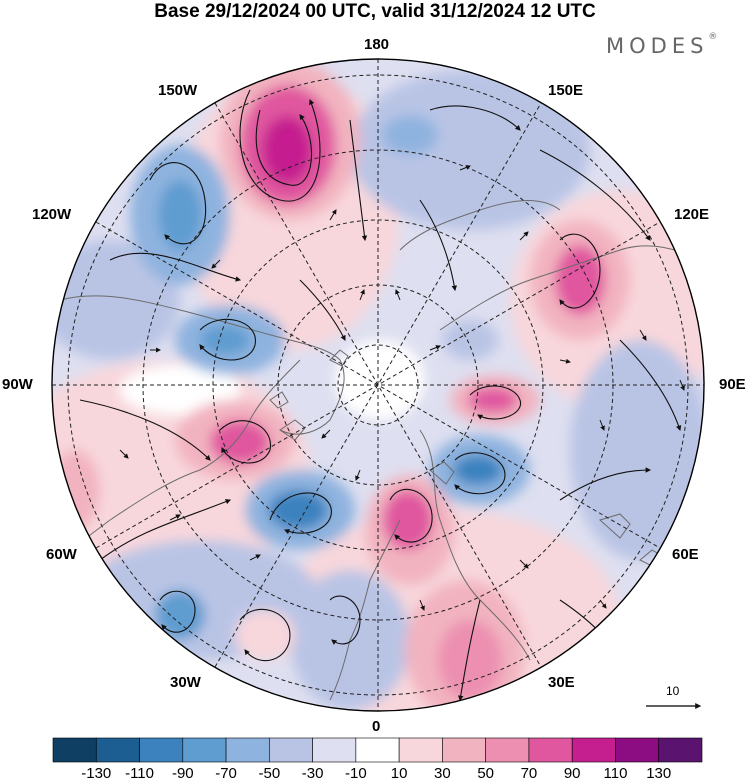 Image resolution: width=750 pixels, height=783 pixels. Describe the element at coordinates (380, 380) in the screenshot. I see `pole-neutral` at that location.